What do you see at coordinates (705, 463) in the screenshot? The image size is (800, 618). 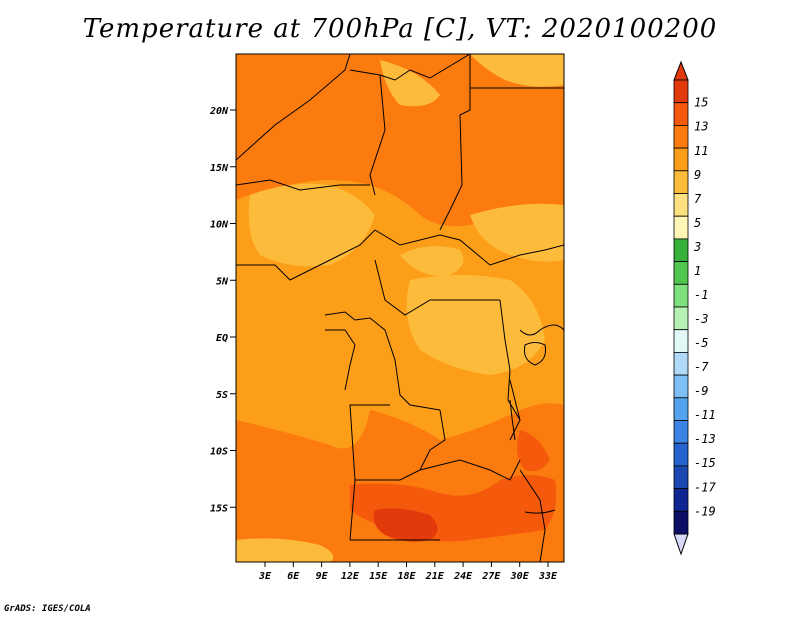 I see `colorbar-label: -15` at bounding box center [705, 463].